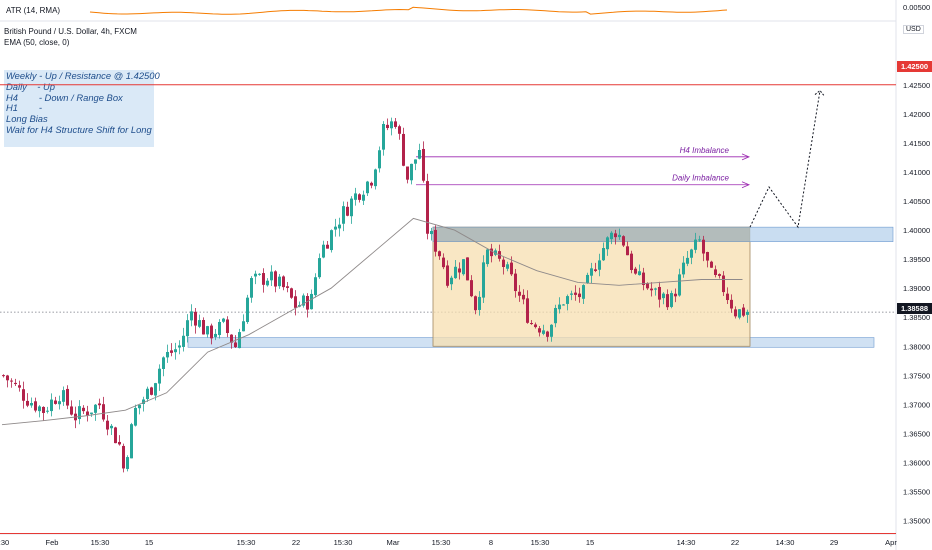 The width and height of the screenshot is (932, 550). I want to click on price-tick-label: 1.40500, so click(916, 201).